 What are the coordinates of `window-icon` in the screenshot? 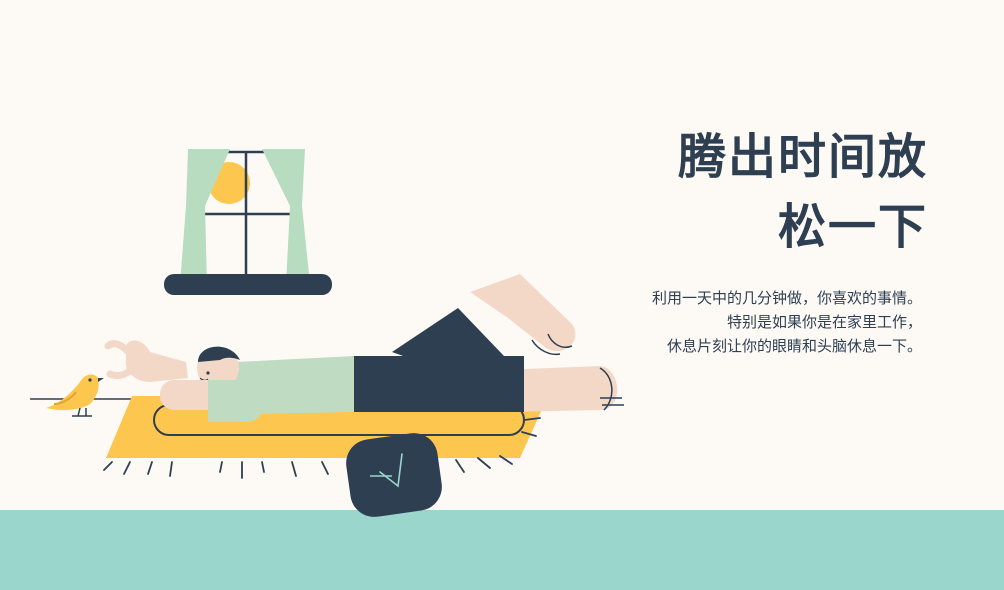 It's located at (248, 222).